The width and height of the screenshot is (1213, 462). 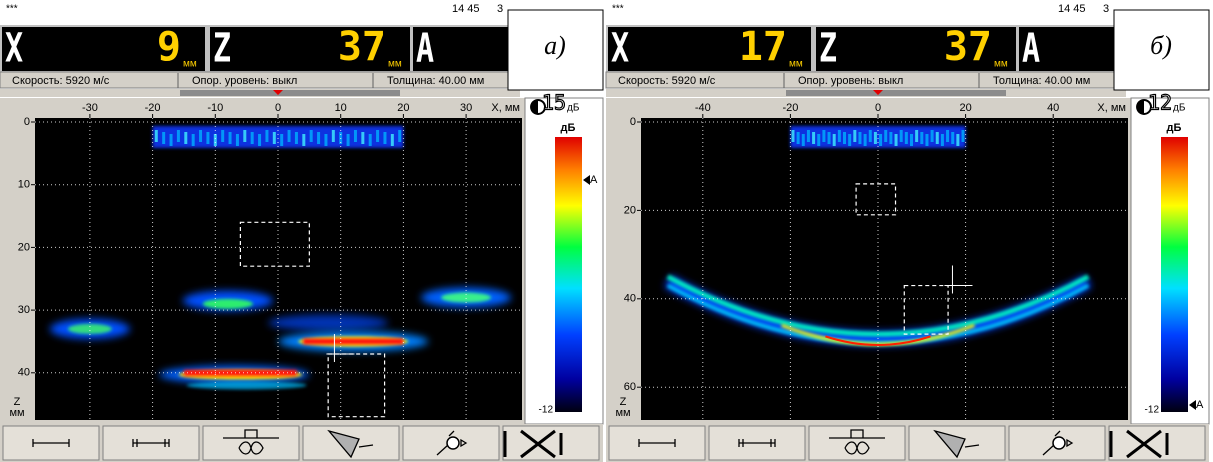 I want to click on info-text: Скорость: 5920 м/с, so click(x=61, y=81).